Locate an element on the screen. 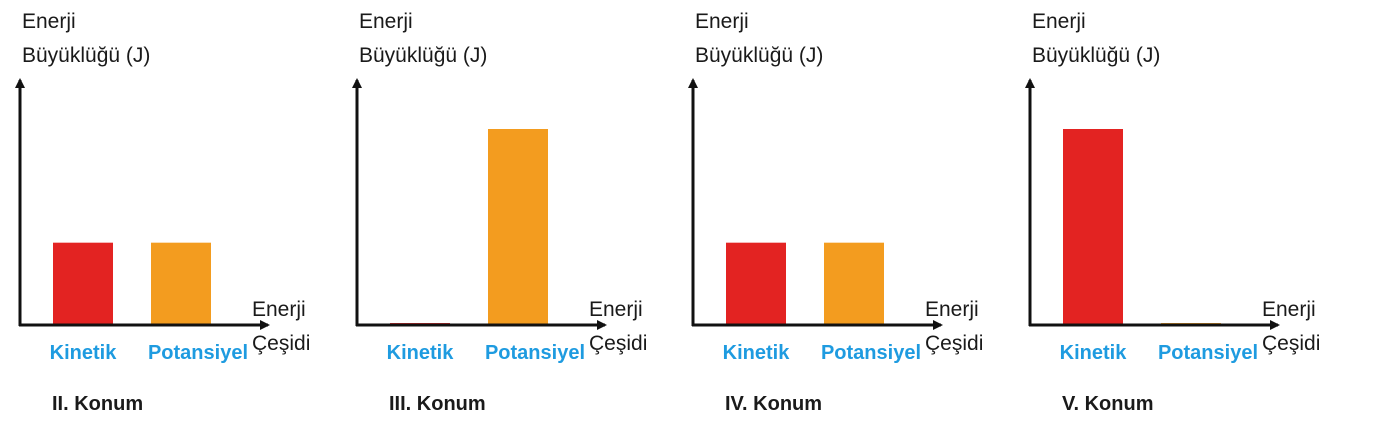  panel-title: II. Konum is located at coordinates (97, 404).